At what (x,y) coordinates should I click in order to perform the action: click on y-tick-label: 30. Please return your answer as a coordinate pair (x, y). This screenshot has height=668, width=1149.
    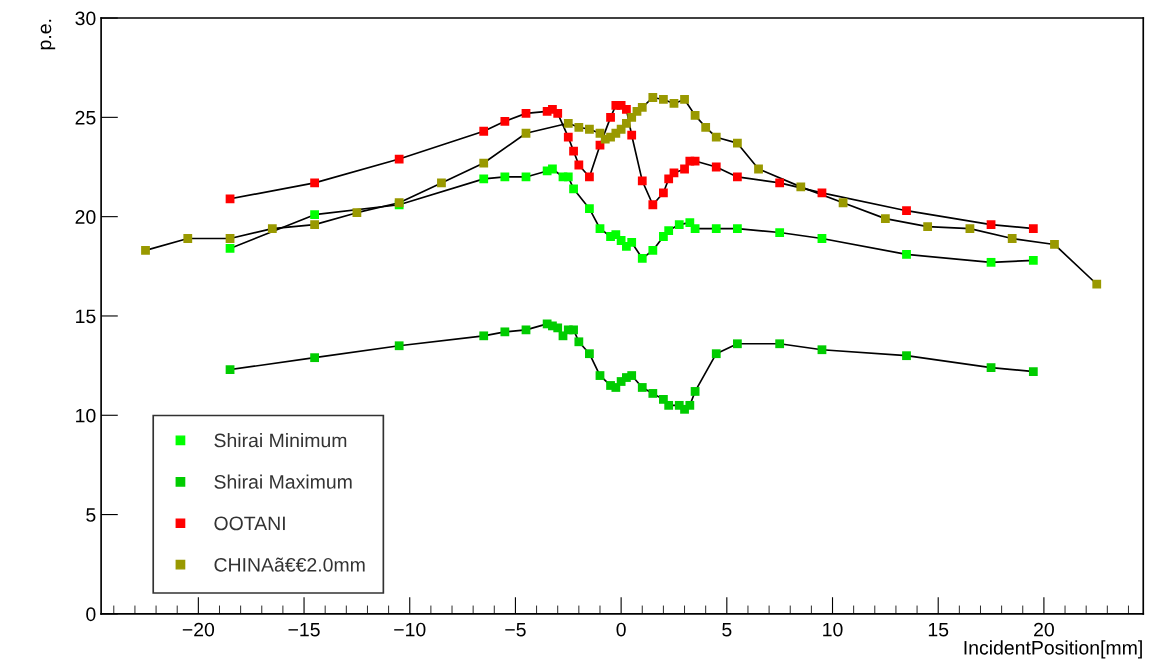
    Looking at the image, I should click on (85, 18).